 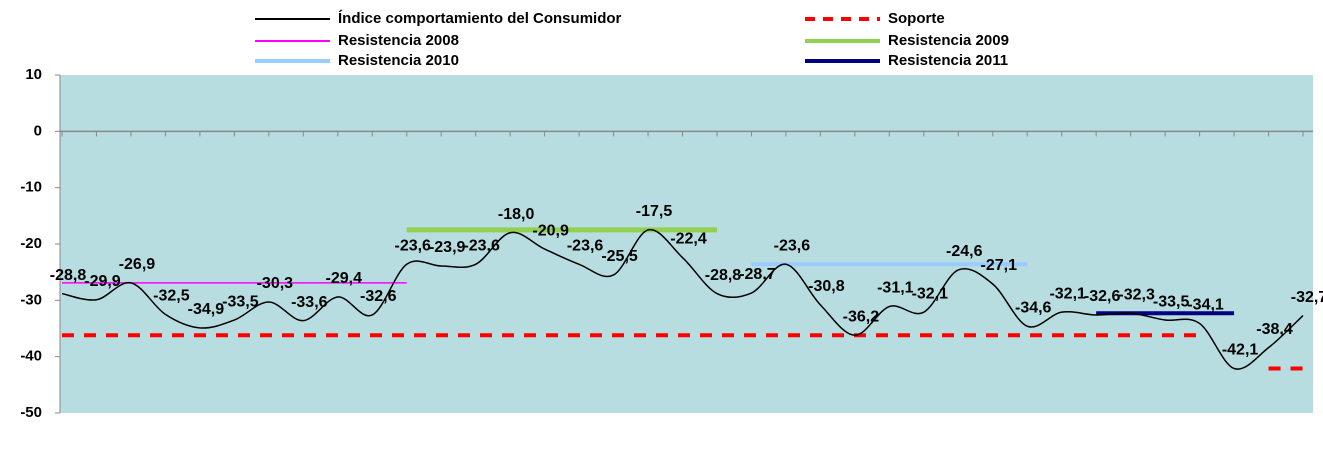 I want to click on data-label: -28,7, so click(x=757, y=274).